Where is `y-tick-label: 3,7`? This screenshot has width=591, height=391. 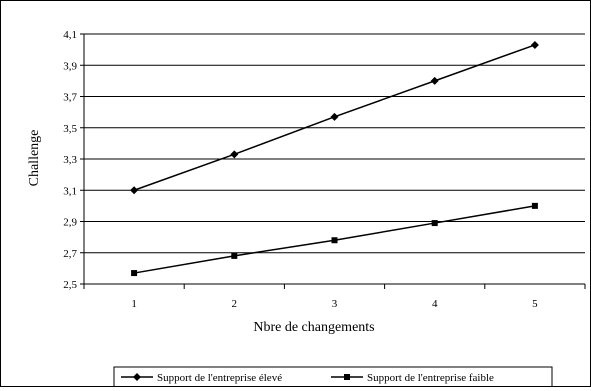
y-tick-label: 3,7 is located at coordinates (70, 98).